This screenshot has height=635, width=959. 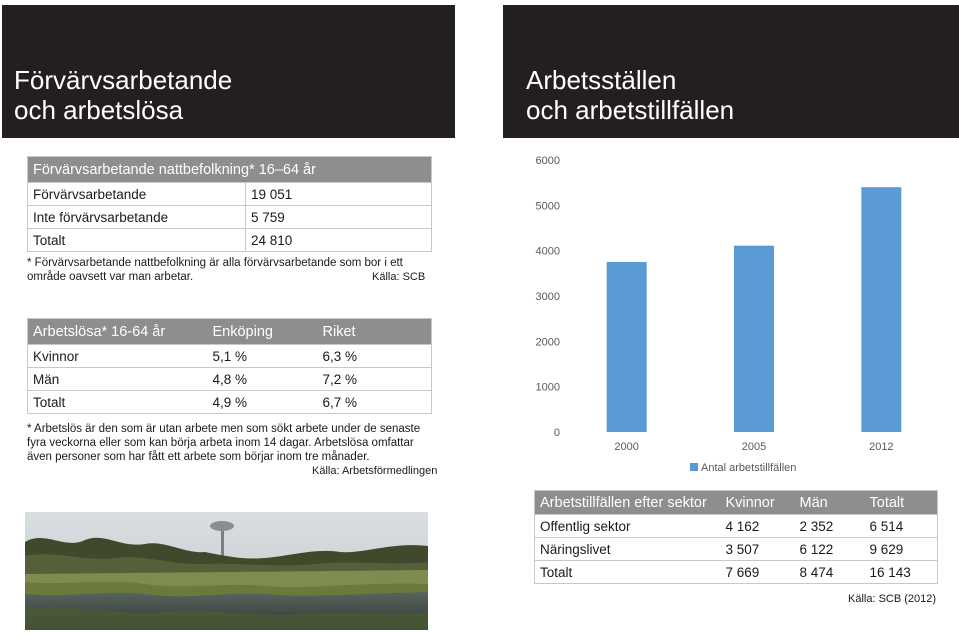 What do you see at coordinates (694, 467) in the screenshot?
I see `legend-swatch` at bounding box center [694, 467].